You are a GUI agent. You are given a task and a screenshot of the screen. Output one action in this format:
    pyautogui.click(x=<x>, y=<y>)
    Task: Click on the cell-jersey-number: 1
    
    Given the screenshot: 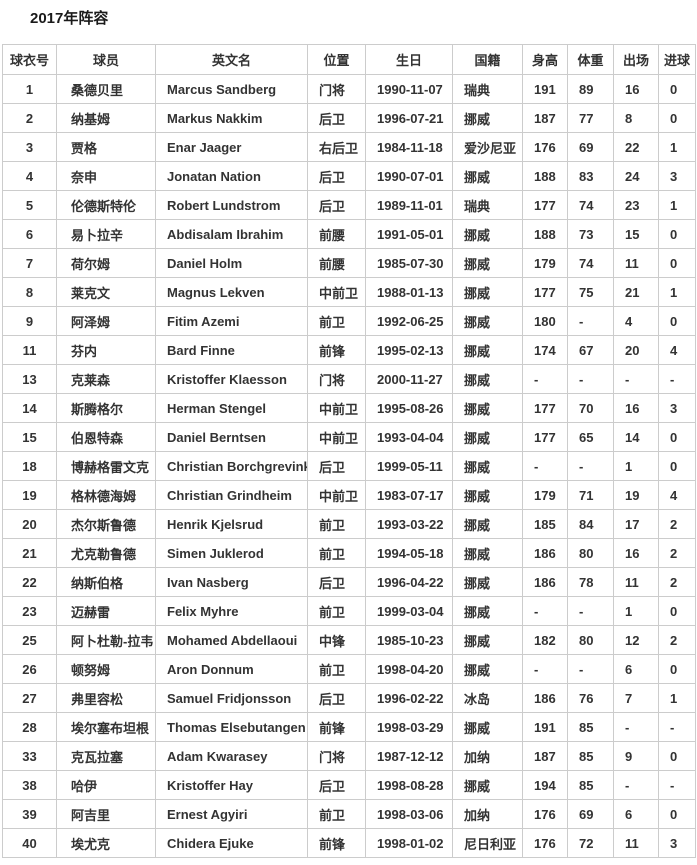 What is the action you would take?
    pyautogui.click(x=29, y=89)
    